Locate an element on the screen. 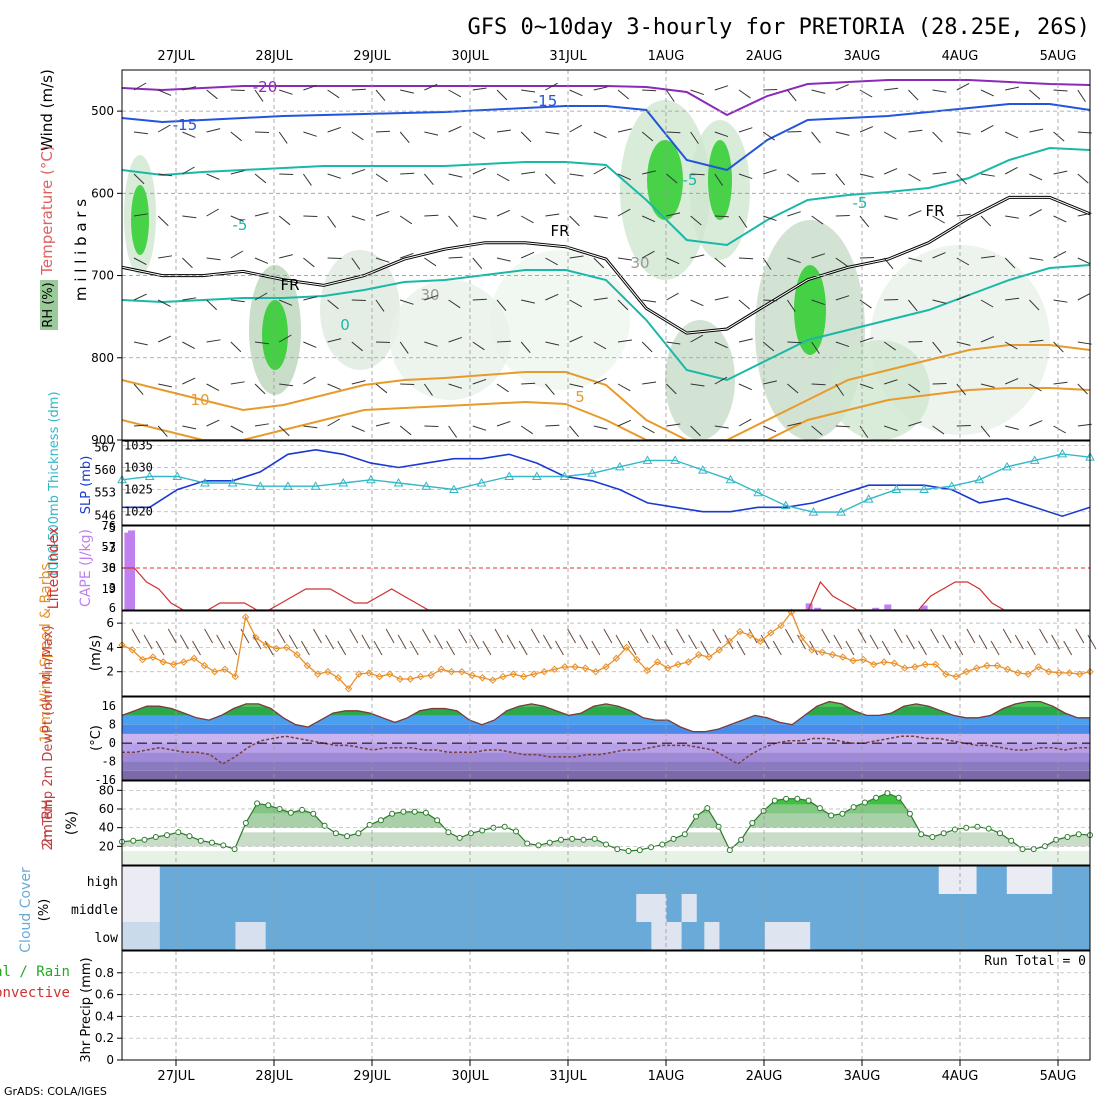 The height and width of the screenshot is (1100, 1100). top-date-label: 31JUL is located at coordinates (568, 56).